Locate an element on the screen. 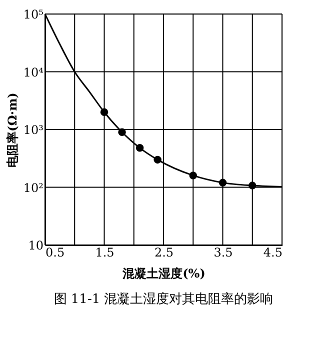 The height and width of the screenshot is (341, 329). x-tick-label: 1.5 is located at coordinates (104, 253).